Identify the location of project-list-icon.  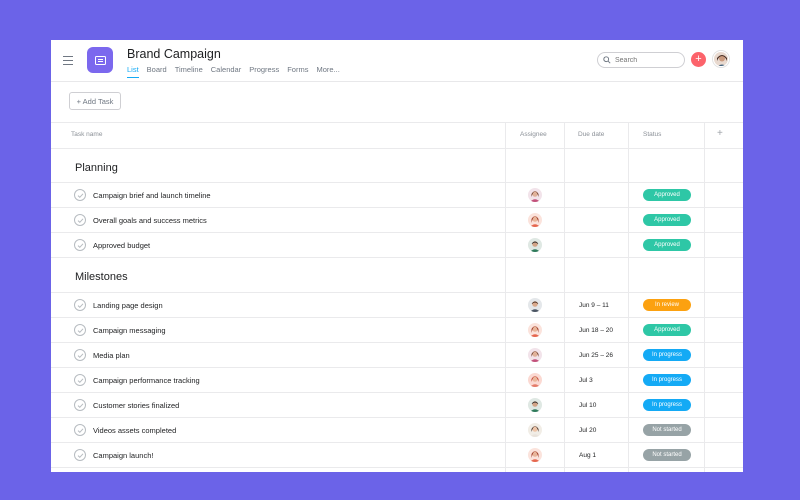
(100, 60).